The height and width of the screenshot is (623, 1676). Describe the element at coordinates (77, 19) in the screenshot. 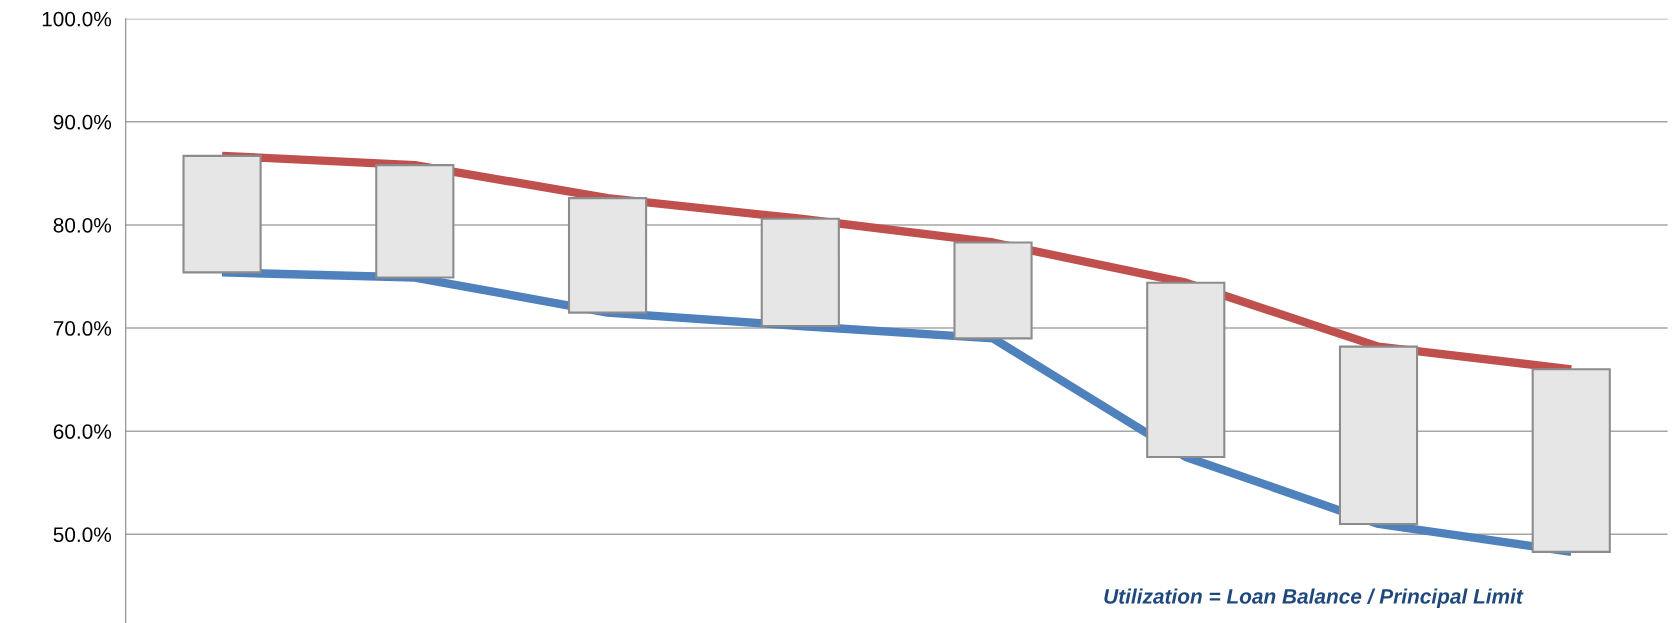

I see `y-tick-label: 100.0%` at that location.